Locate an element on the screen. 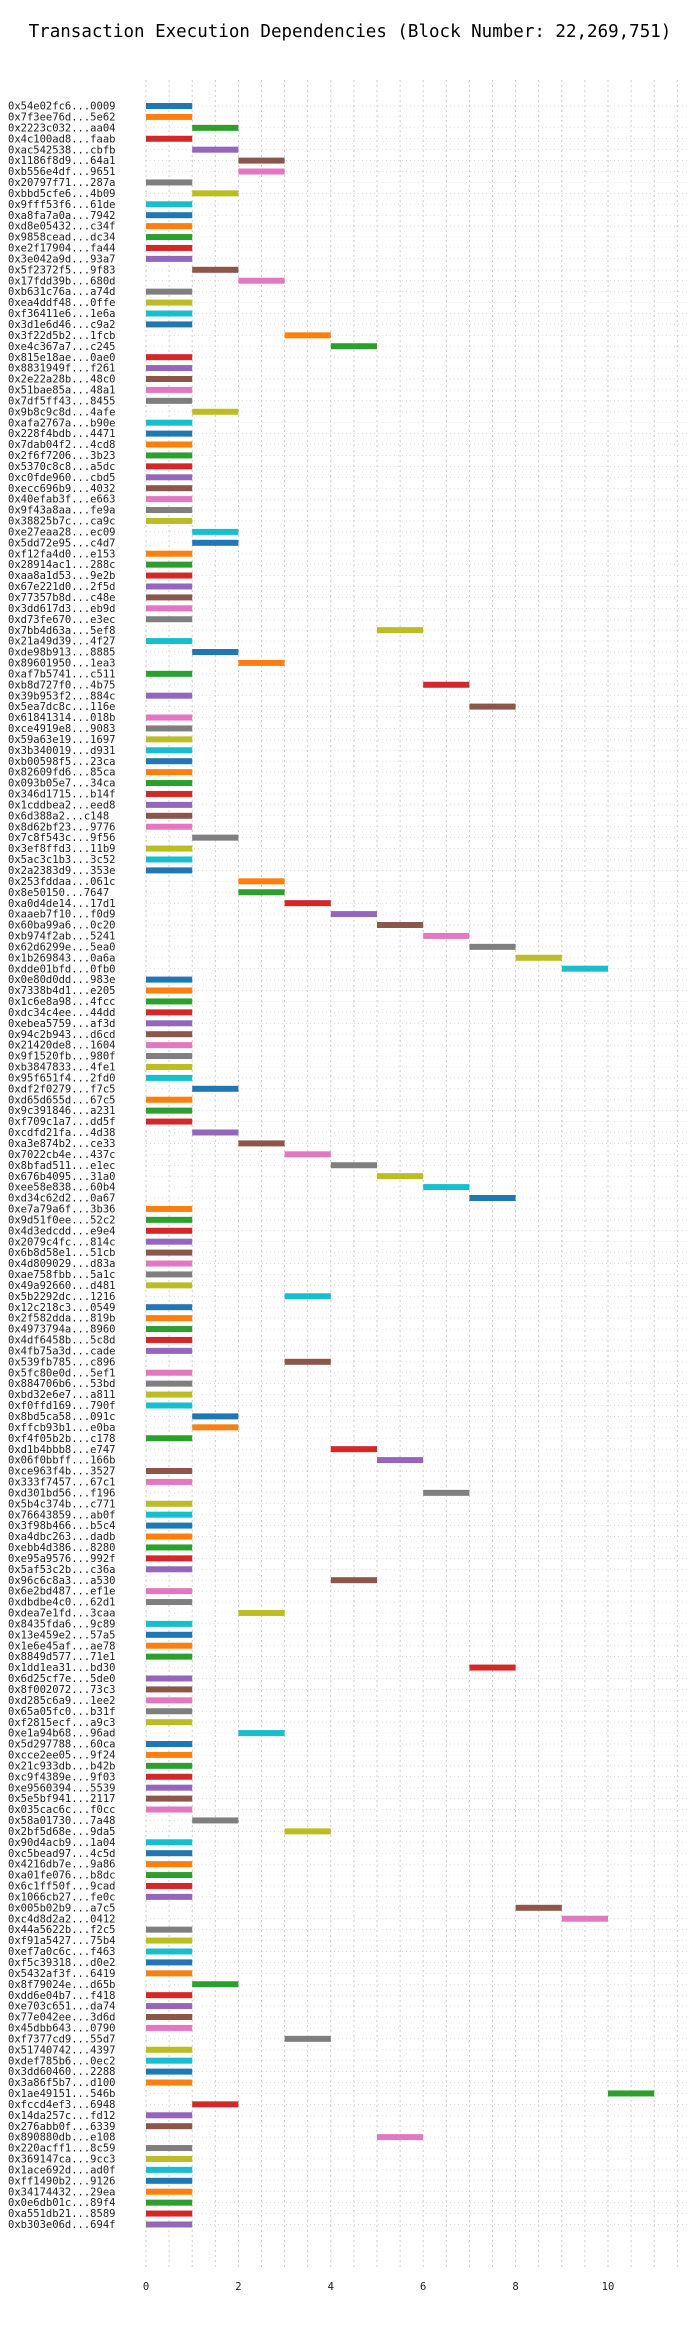  transaction-label: 0xff1490b2...9126 is located at coordinates (61, 2181).